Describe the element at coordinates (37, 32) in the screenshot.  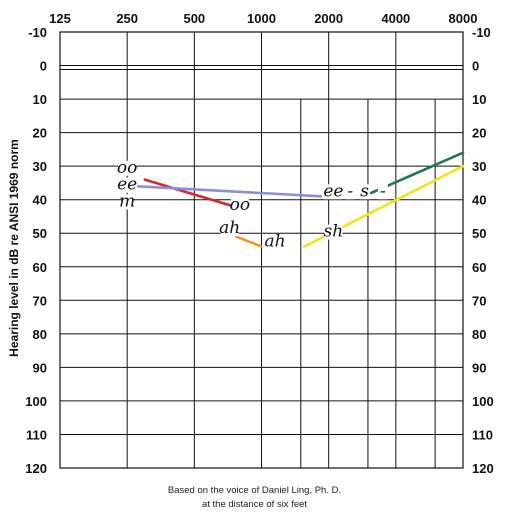
I see `y-tick-label-left--10: -10` at that location.